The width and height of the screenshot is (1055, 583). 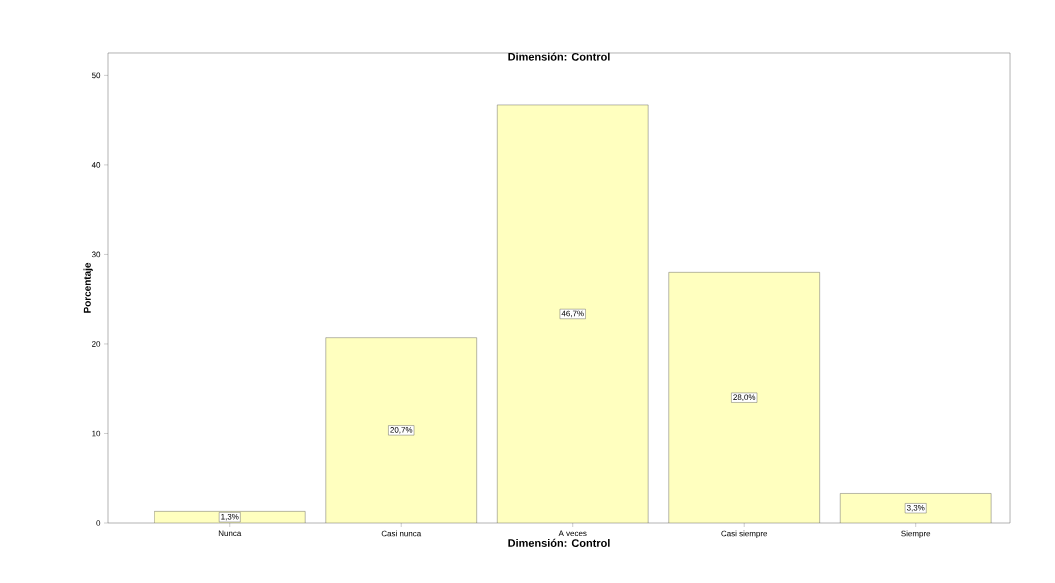 I want to click on y-axis-title: Porcentaje, so click(x=88, y=287).